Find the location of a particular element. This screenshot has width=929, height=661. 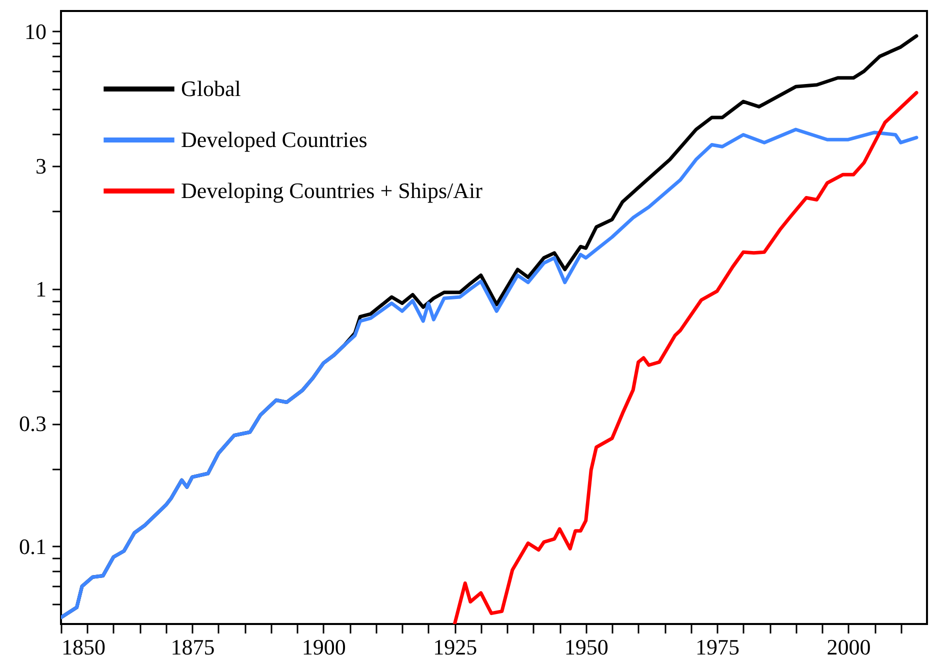

legend-label: Developing Countries + Ships/Air is located at coordinates (332, 190).